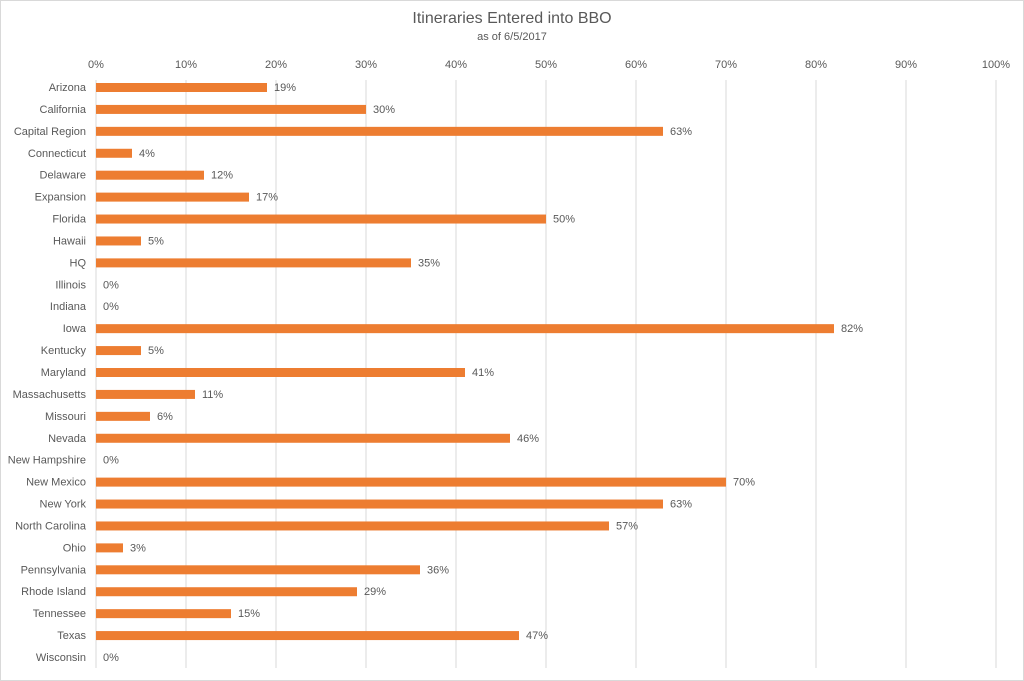  I want to click on category-label: Capital Region, so click(50, 132).